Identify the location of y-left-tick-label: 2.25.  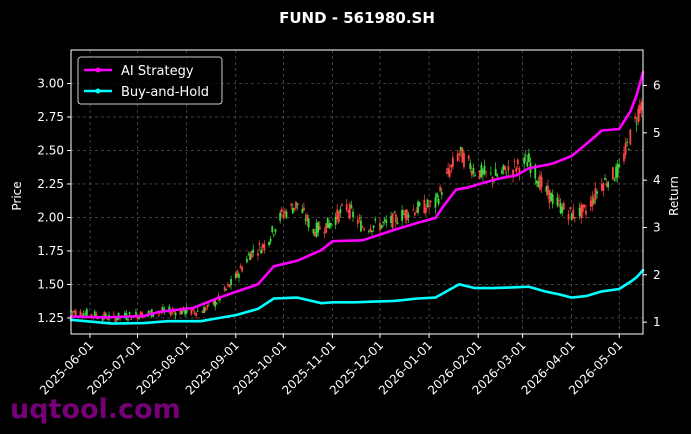
(50, 184).